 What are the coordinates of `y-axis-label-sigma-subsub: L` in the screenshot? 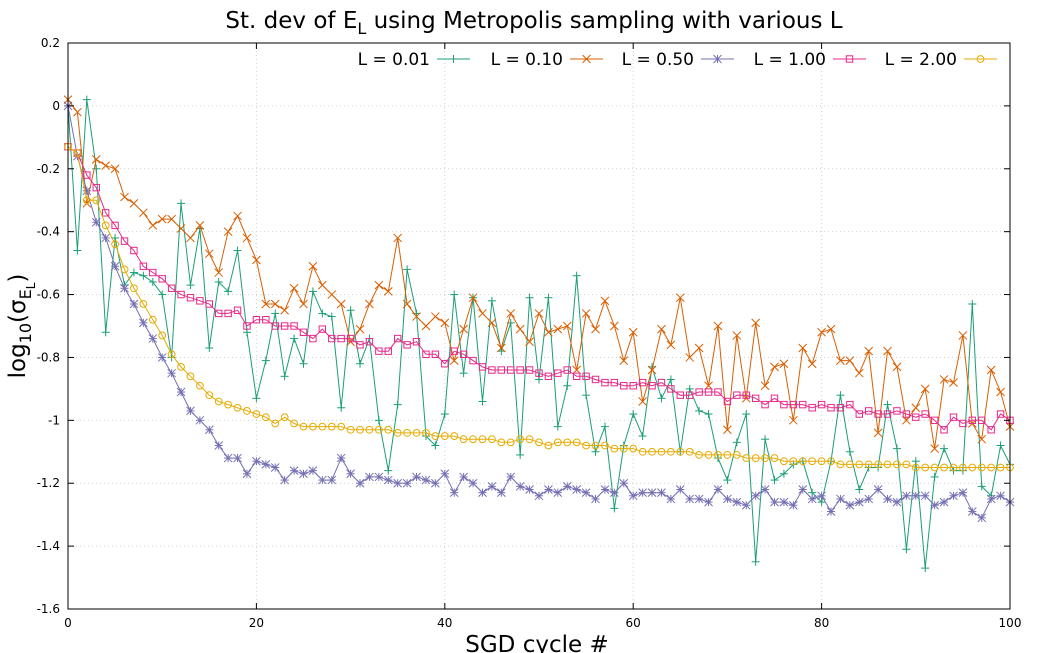 It's located at (31, 285).